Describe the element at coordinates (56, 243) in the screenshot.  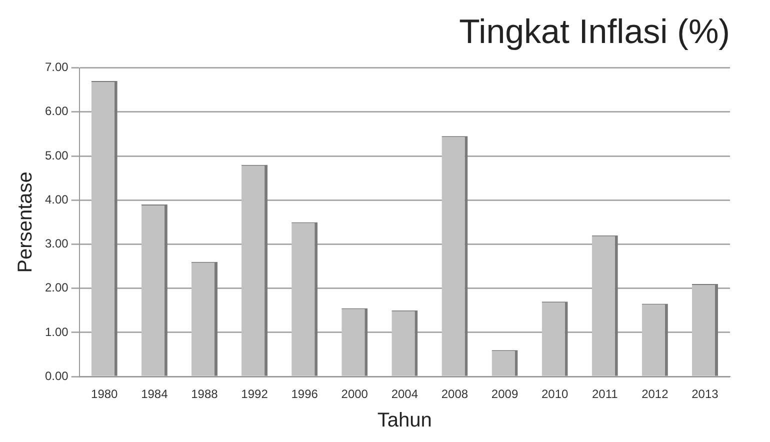
I see `y-tick-label: 3.00` at that location.